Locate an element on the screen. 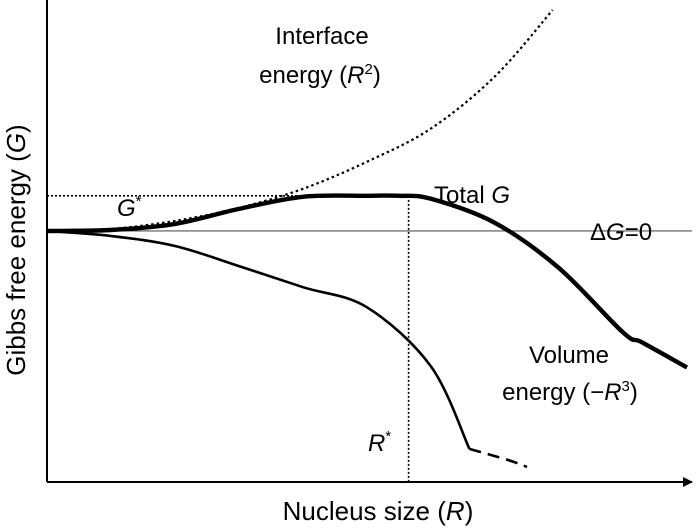 The height and width of the screenshot is (528, 700). interface-energy-label-line1: Interface is located at coordinates (321, 36).